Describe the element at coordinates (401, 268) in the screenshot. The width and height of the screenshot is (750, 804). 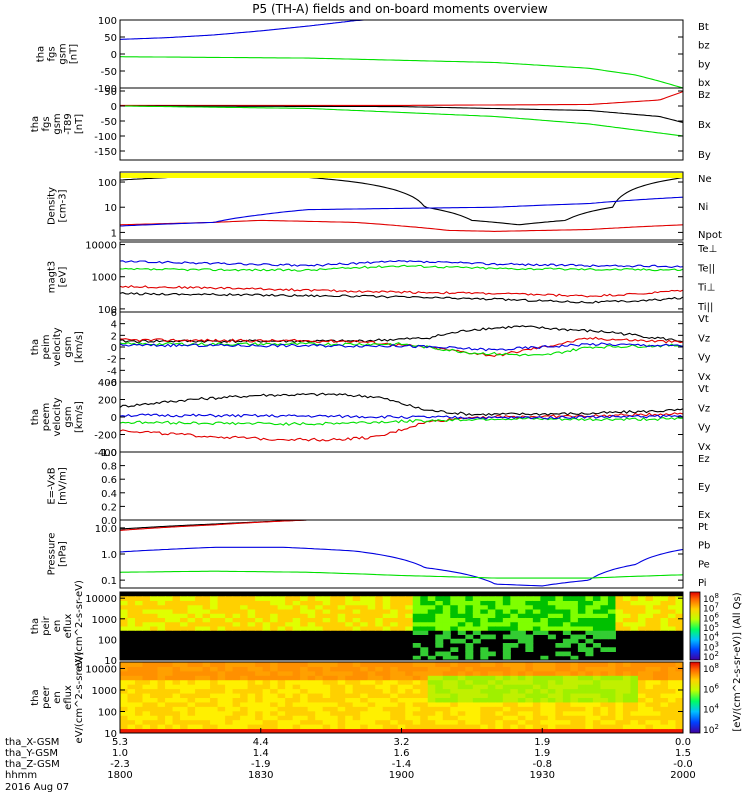
I see `series-line-Ti||` at that location.